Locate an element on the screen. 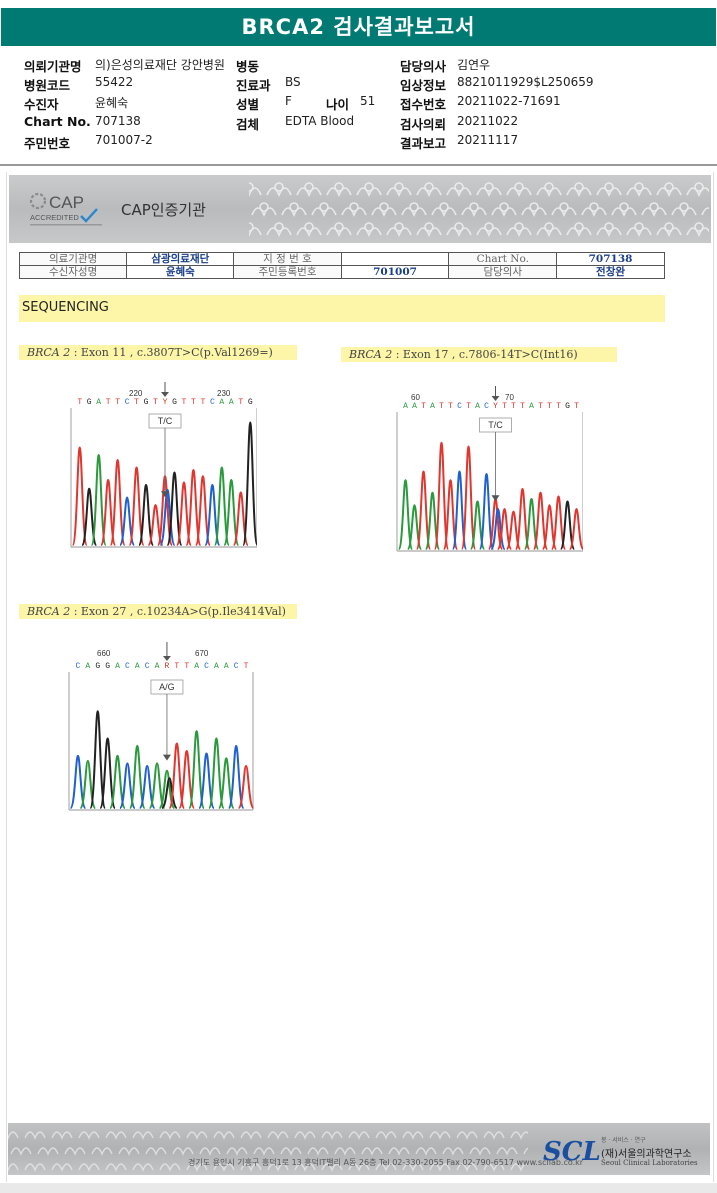 The image size is (717, 1193). table-row: 수신자성명 윤혜숙 주민등록번호 701007 담당의사 전창완 is located at coordinates (341, 272).